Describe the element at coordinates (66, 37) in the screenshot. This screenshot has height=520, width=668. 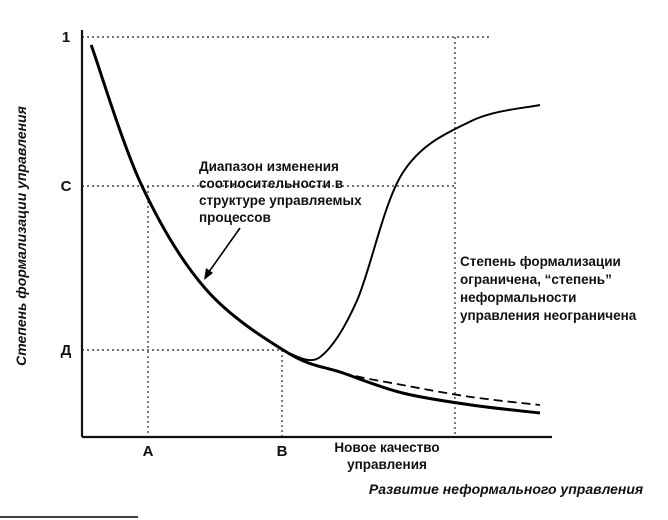
I see `y-tick-label-1: 1` at that location.